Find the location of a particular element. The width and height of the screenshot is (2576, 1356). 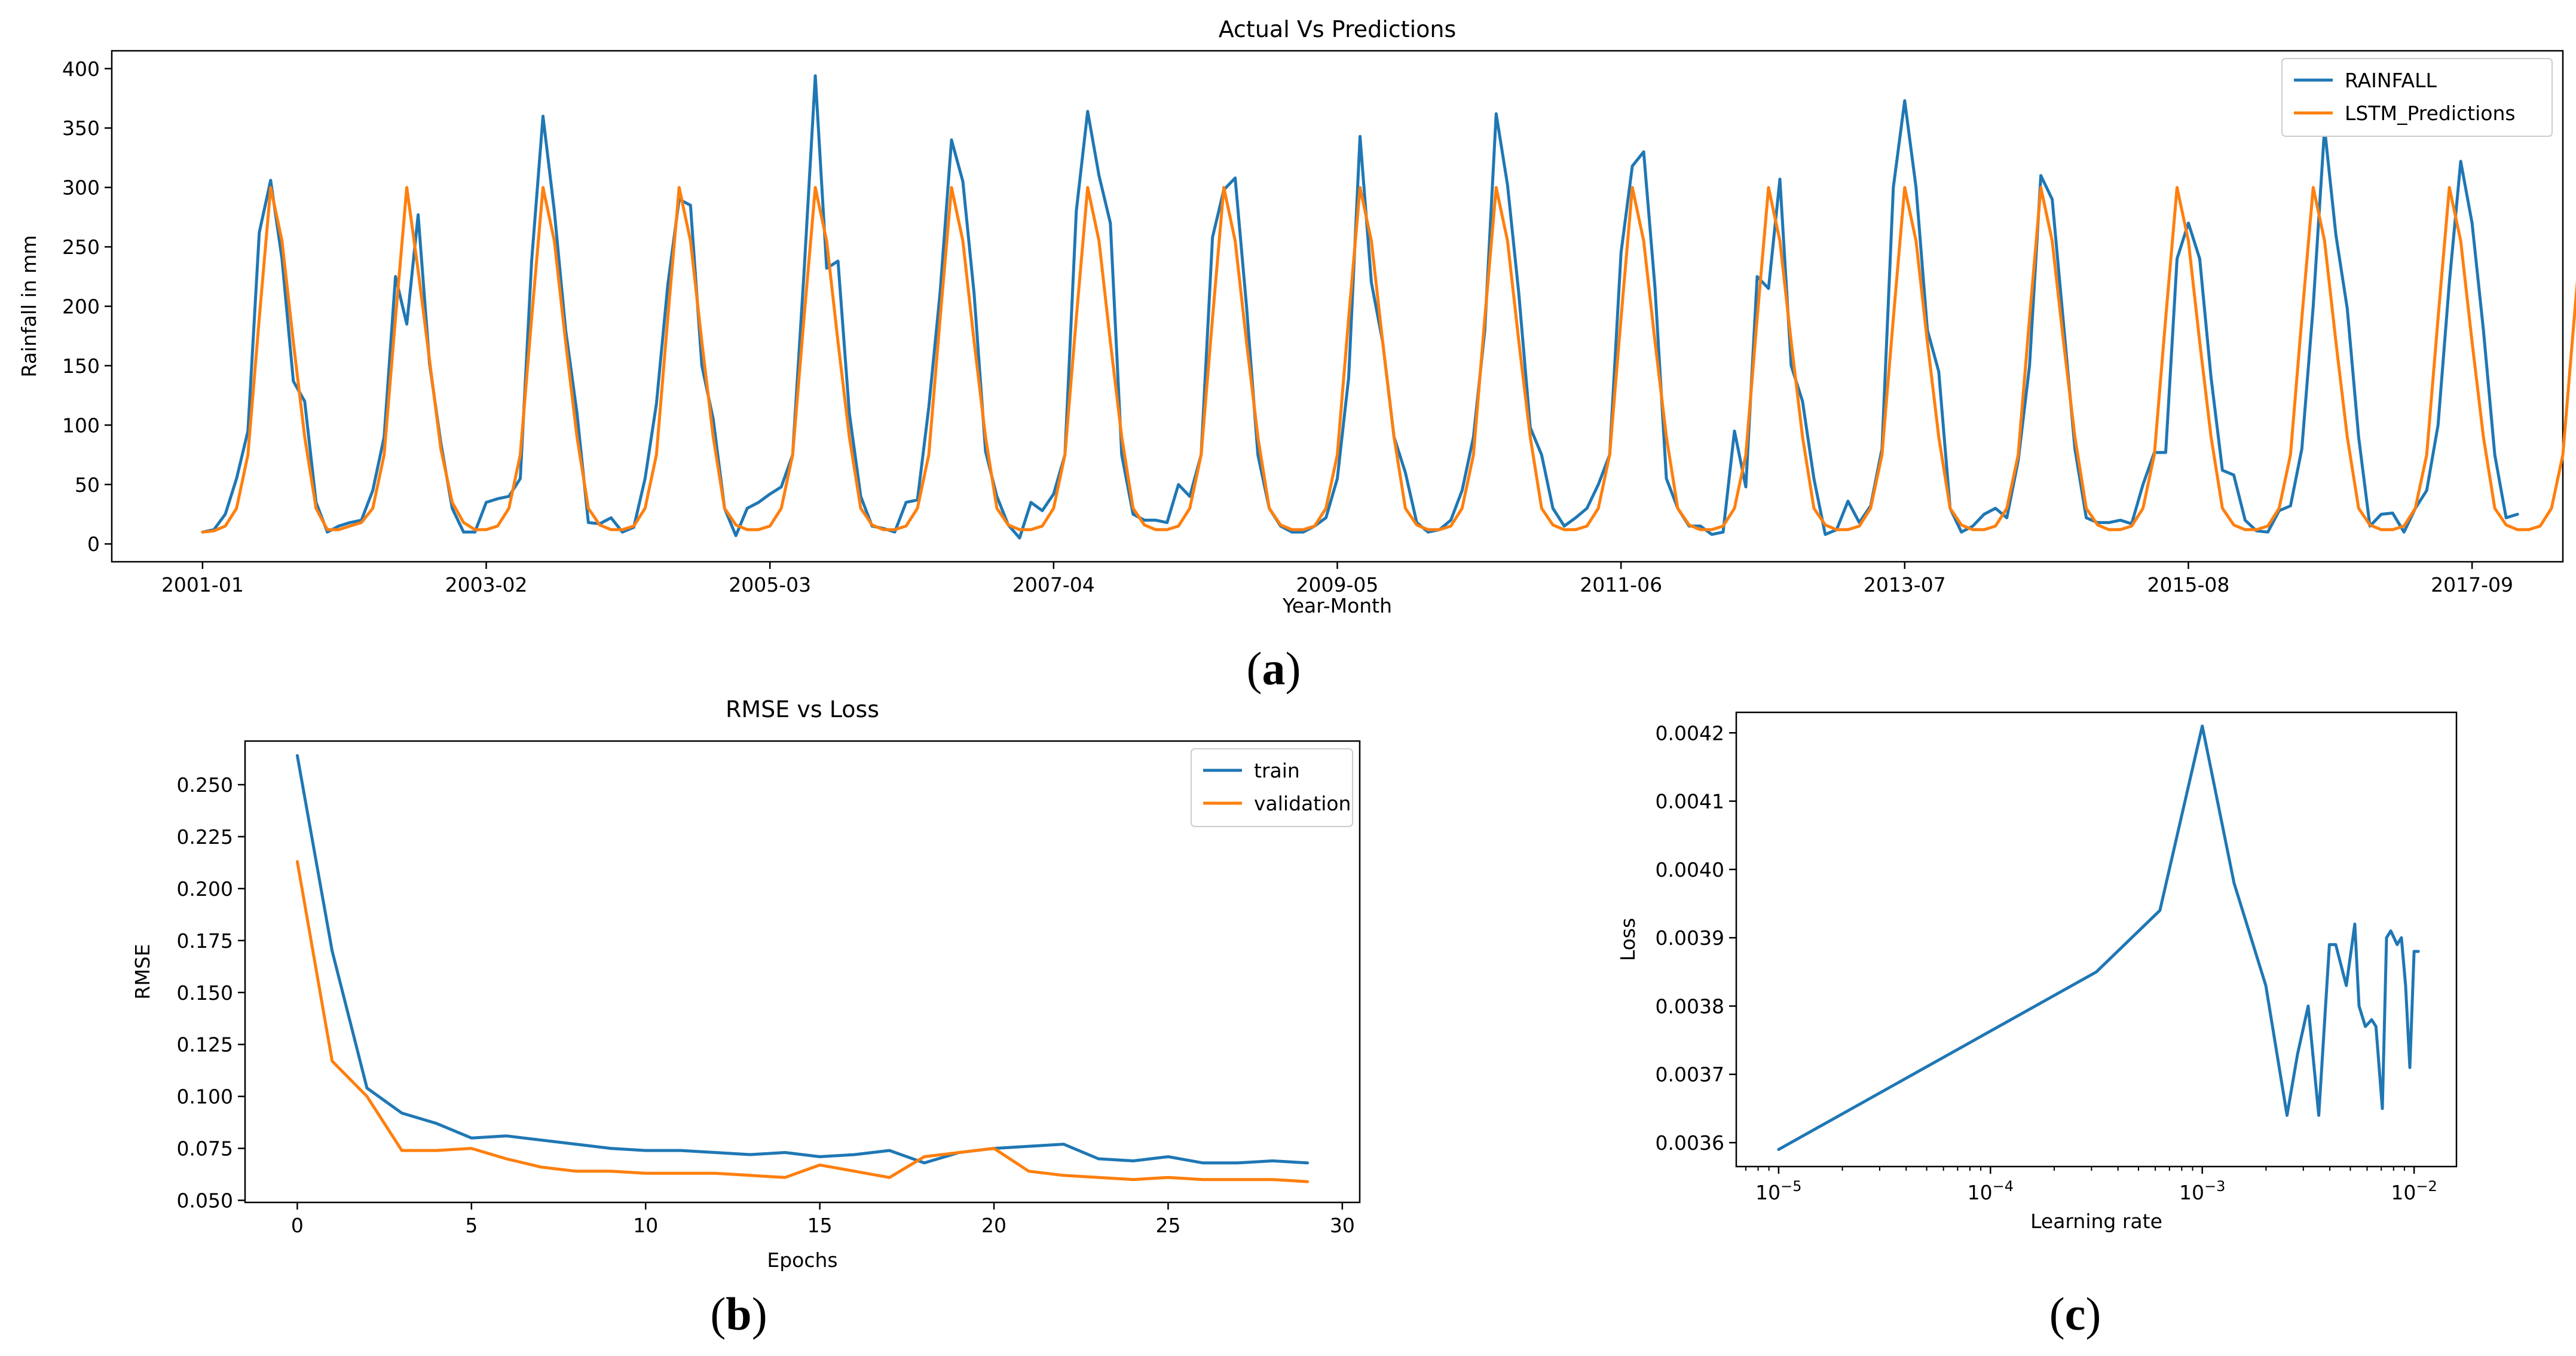

legend-box-a is located at coordinates (2417, 97).